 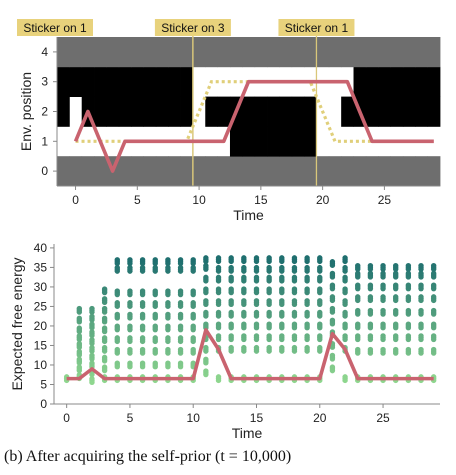 I want to click on y-axis-label: Expected free energy, so click(x=17, y=323).